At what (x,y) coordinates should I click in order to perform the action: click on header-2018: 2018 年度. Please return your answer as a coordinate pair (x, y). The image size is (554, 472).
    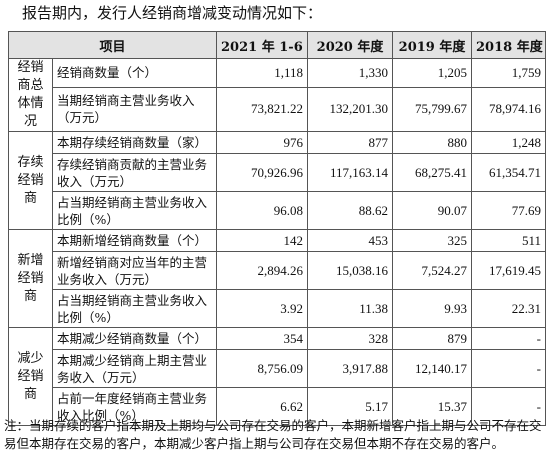
    Looking at the image, I should click on (509, 45).